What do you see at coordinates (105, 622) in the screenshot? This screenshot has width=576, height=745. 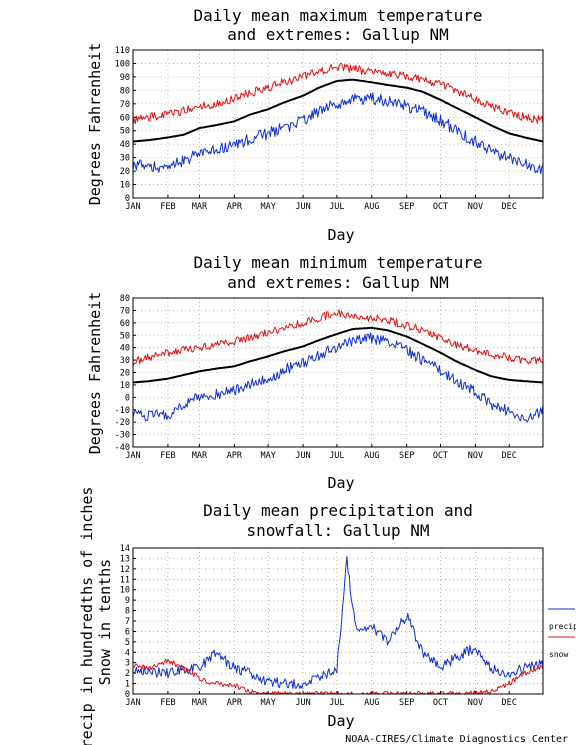 I see `y-axis-label-line2: Snow in tenths` at bounding box center [105, 622].